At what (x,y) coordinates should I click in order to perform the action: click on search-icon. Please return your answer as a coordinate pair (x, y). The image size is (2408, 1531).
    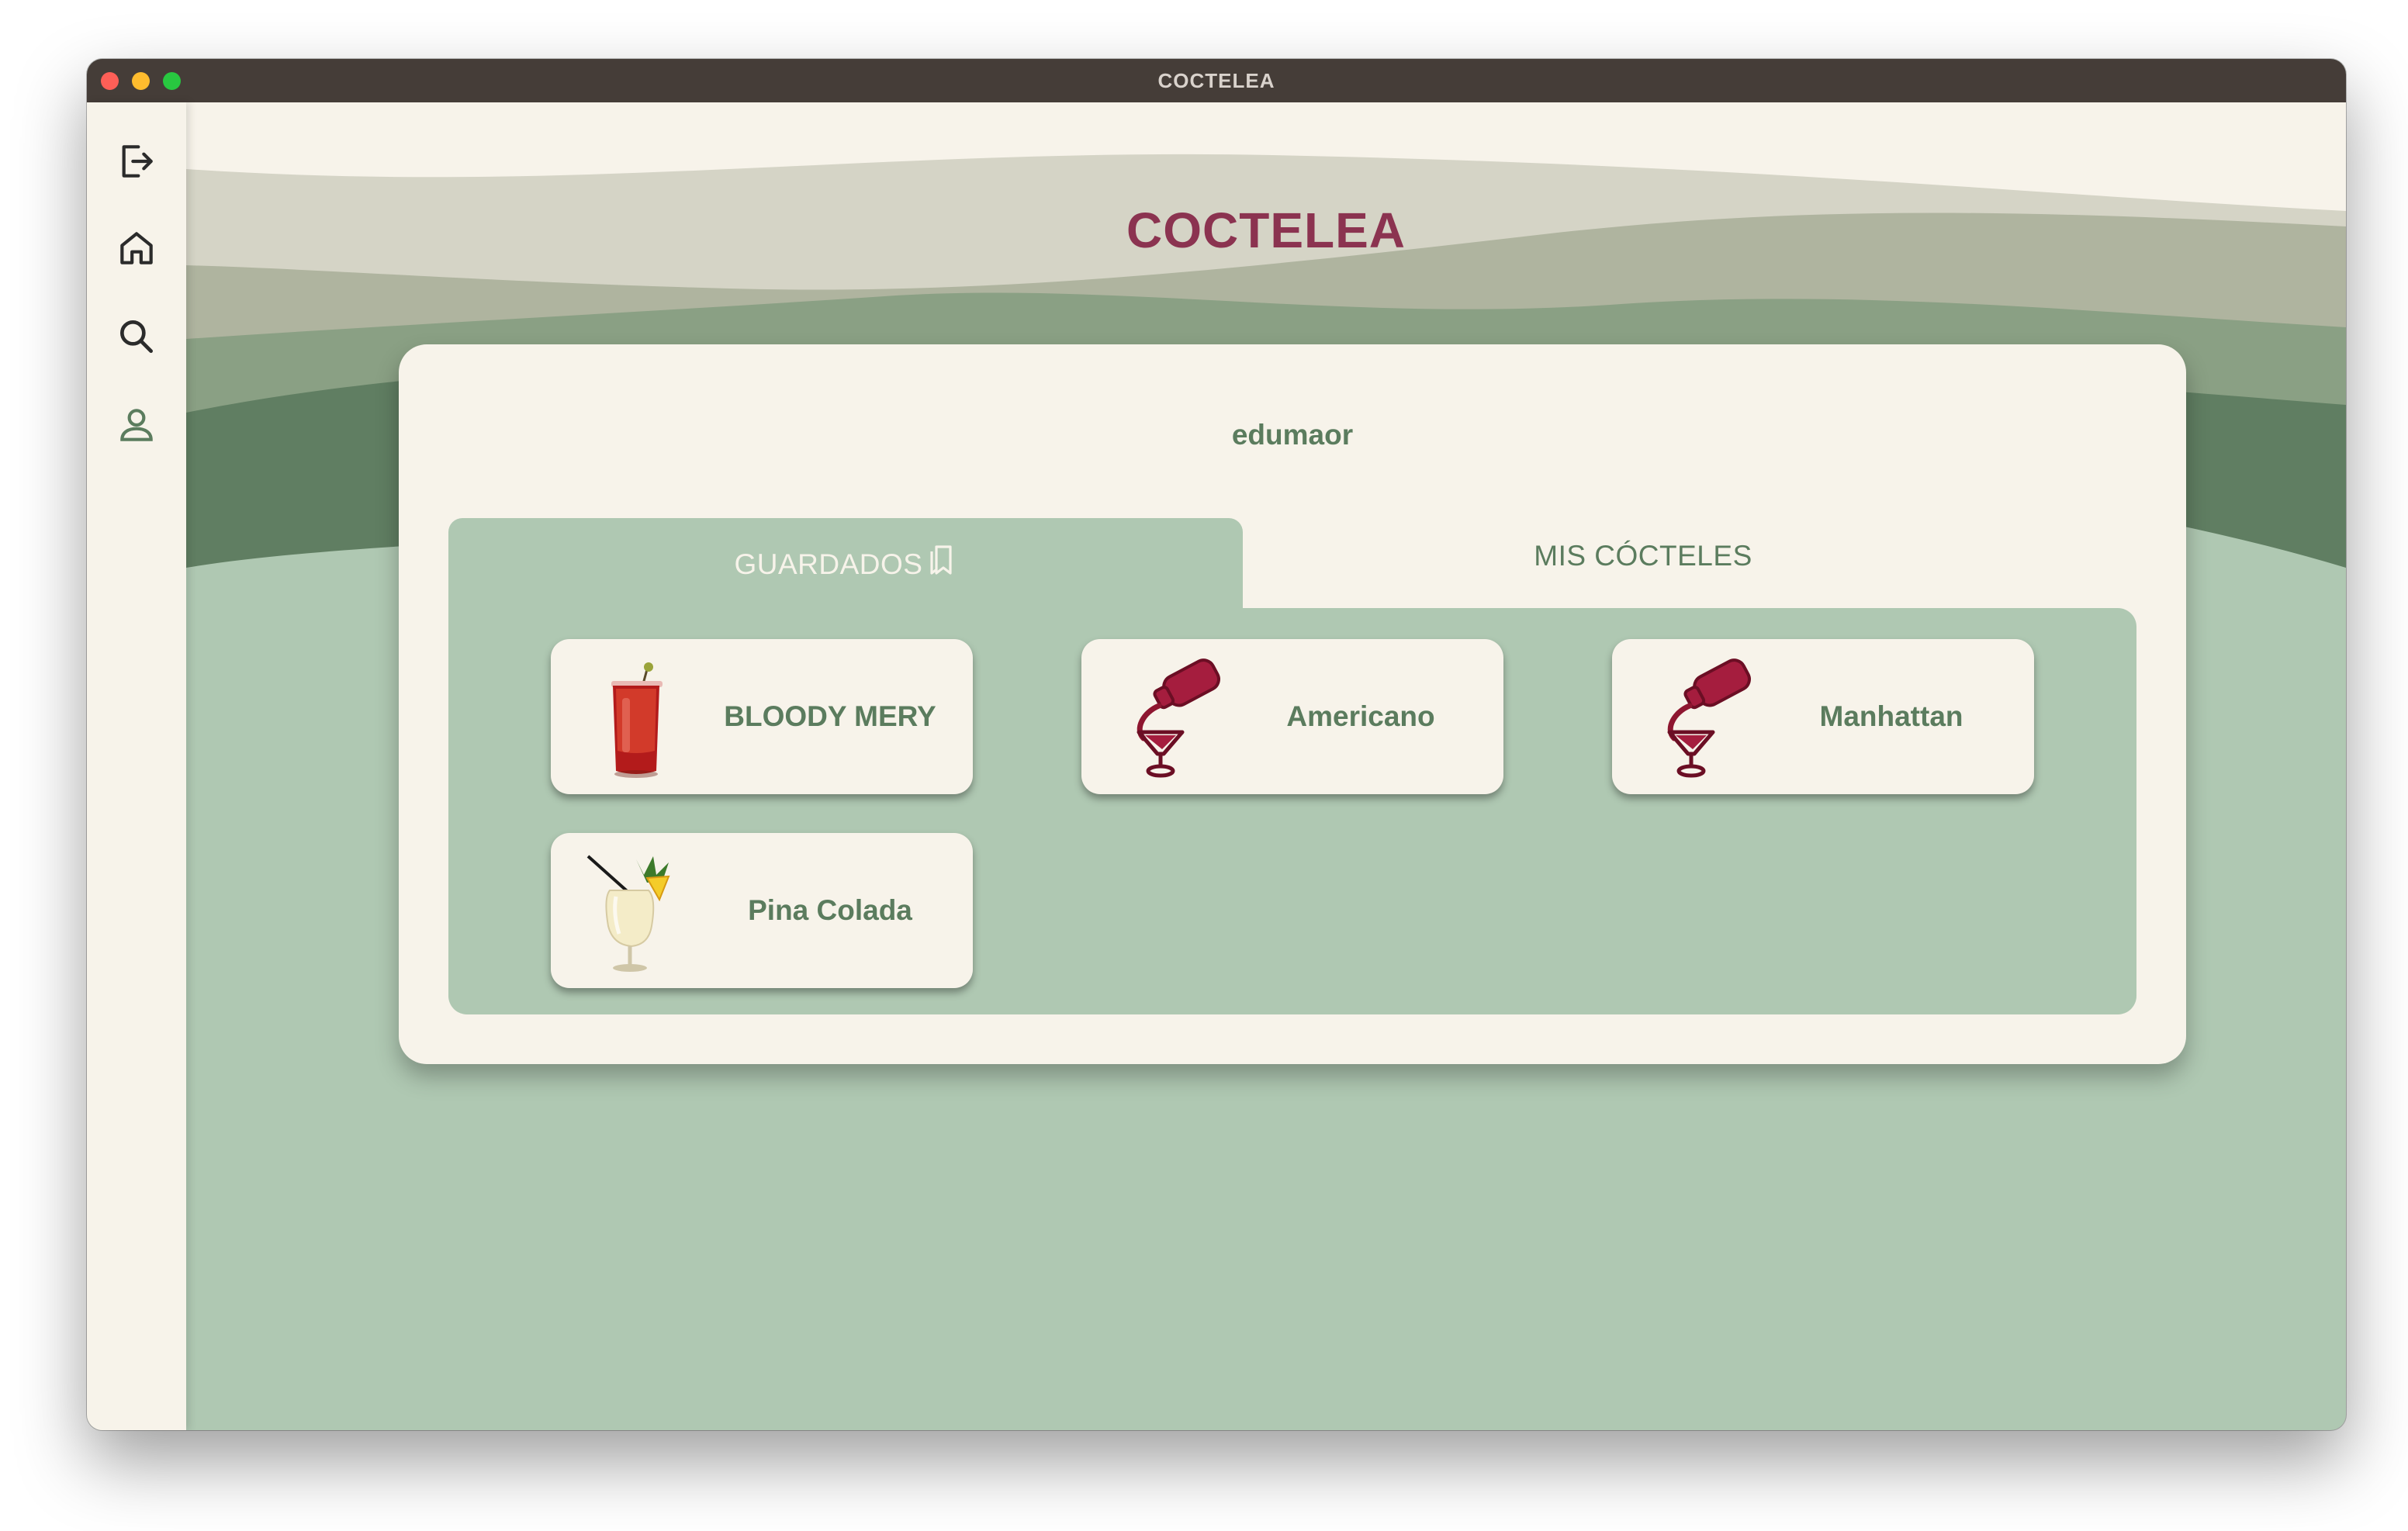
    Looking at the image, I should click on (137, 336).